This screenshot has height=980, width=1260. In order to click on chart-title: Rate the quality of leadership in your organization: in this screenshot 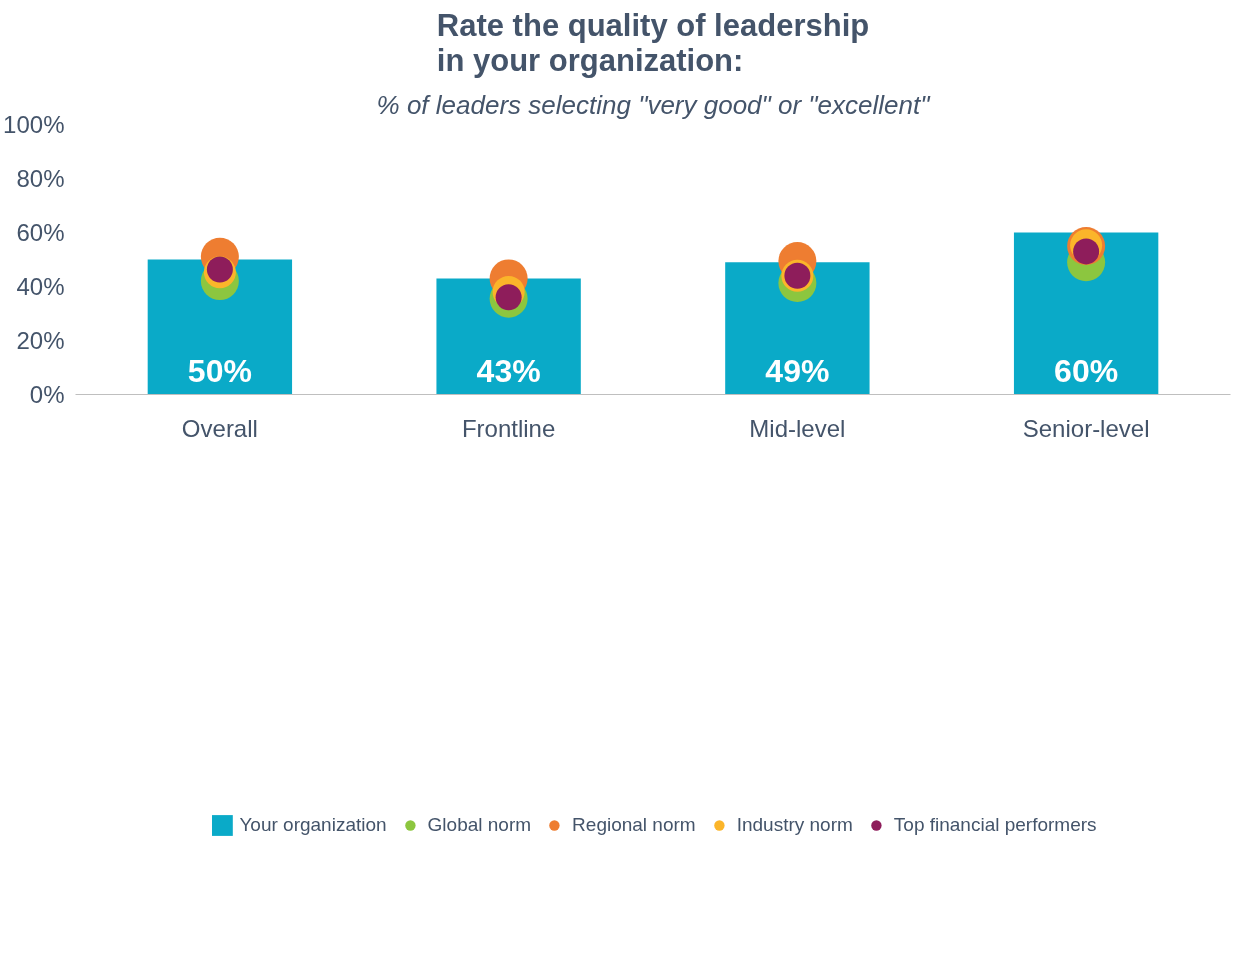, I will do `click(653, 42)`.